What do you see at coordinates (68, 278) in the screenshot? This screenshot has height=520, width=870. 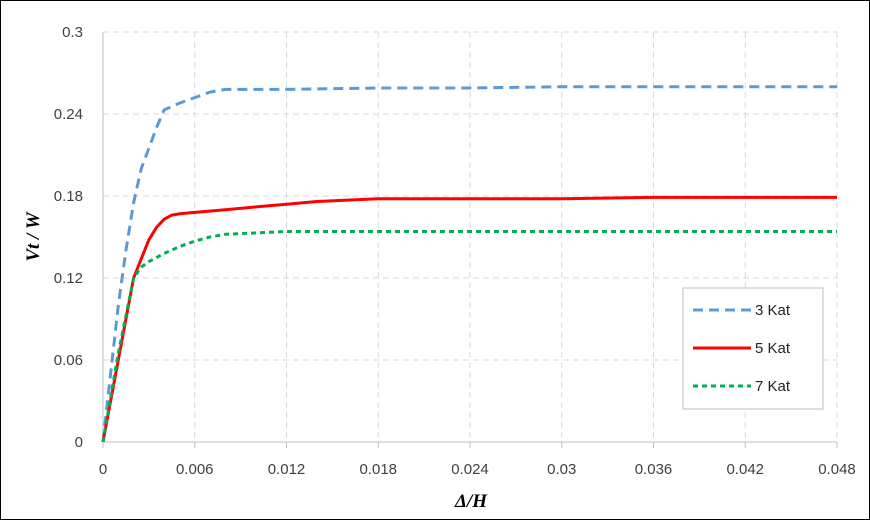 I see `y-tick-label: 0.12` at bounding box center [68, 278].